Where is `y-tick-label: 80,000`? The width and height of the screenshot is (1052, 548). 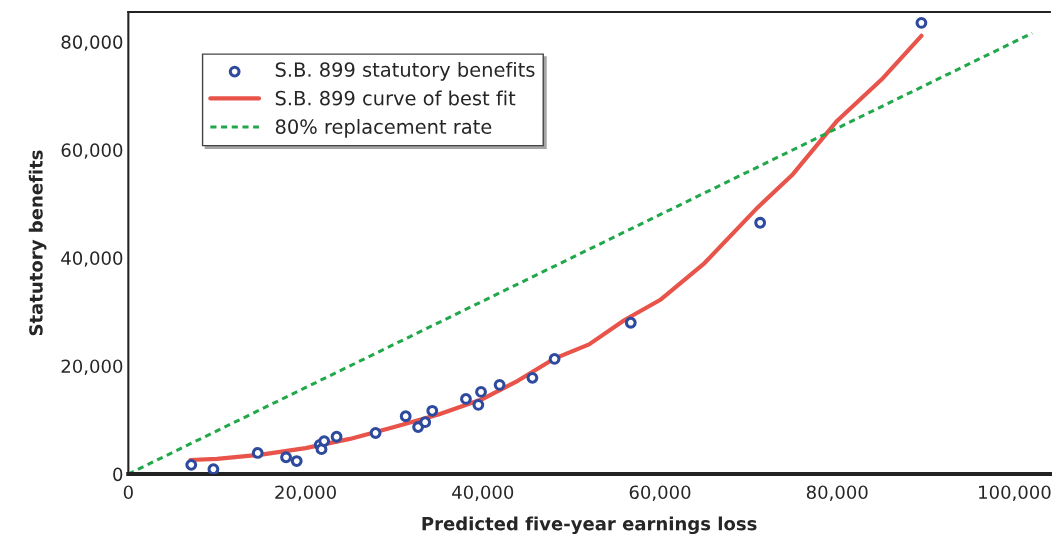
y-tick-label: 80,000 is located at coordinates (92, 43).